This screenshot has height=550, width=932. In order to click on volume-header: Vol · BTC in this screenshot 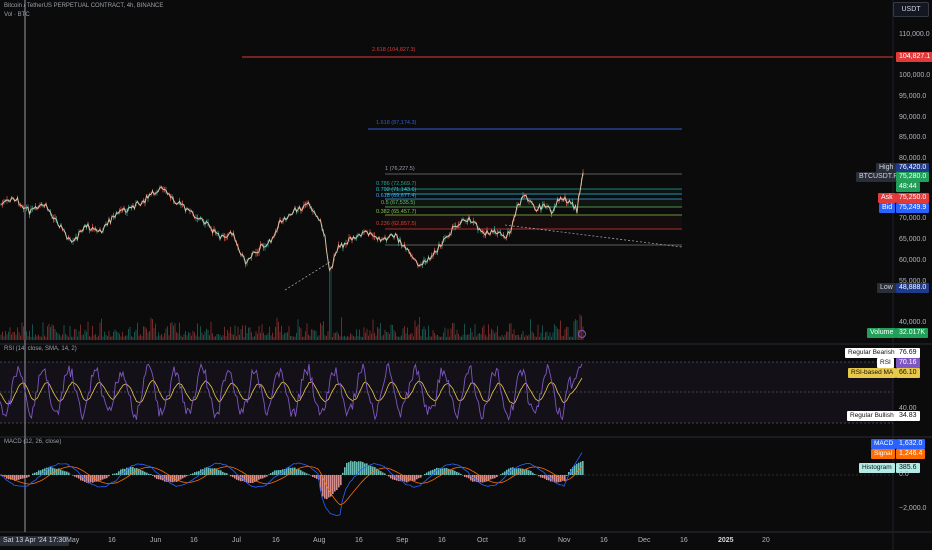, I will do `click(17, 15)`.